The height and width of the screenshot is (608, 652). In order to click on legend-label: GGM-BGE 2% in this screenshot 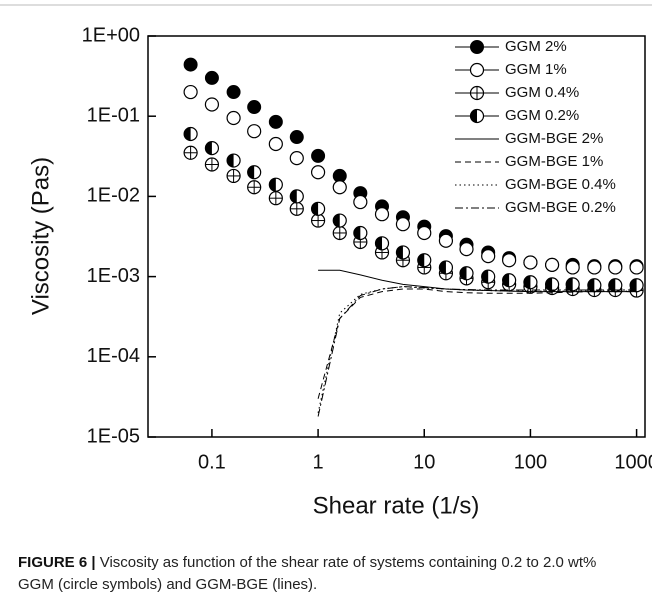, I will do `click(554, 138)`.